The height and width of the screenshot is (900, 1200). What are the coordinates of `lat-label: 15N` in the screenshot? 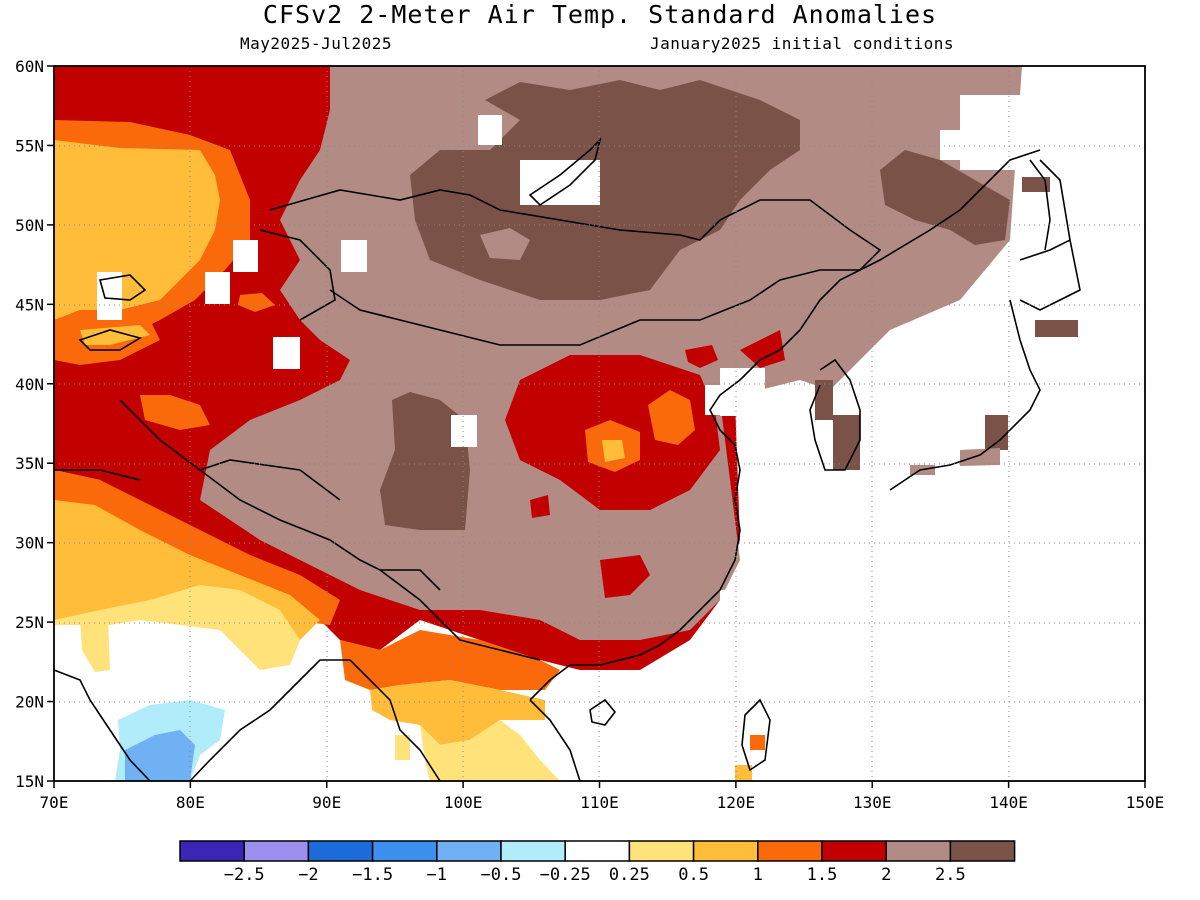 It's located at (29, 781).